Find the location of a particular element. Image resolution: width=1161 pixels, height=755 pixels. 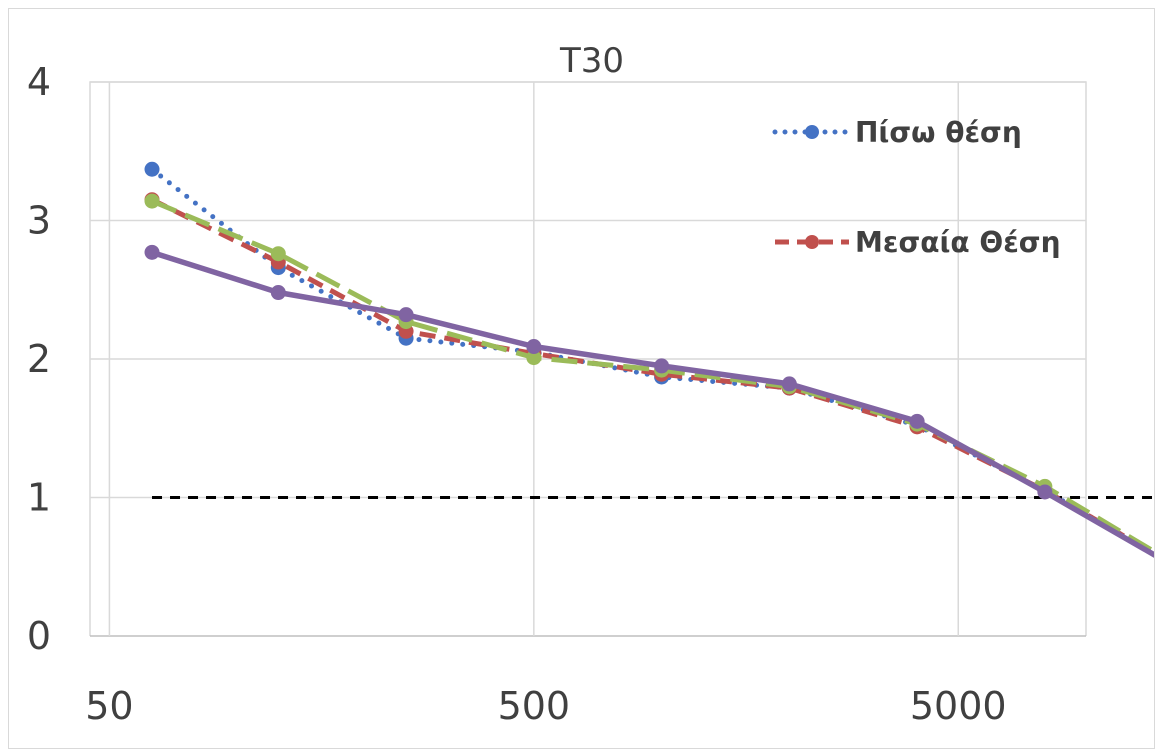

x-tick-label: 50 is located at coordinates (109, 706).